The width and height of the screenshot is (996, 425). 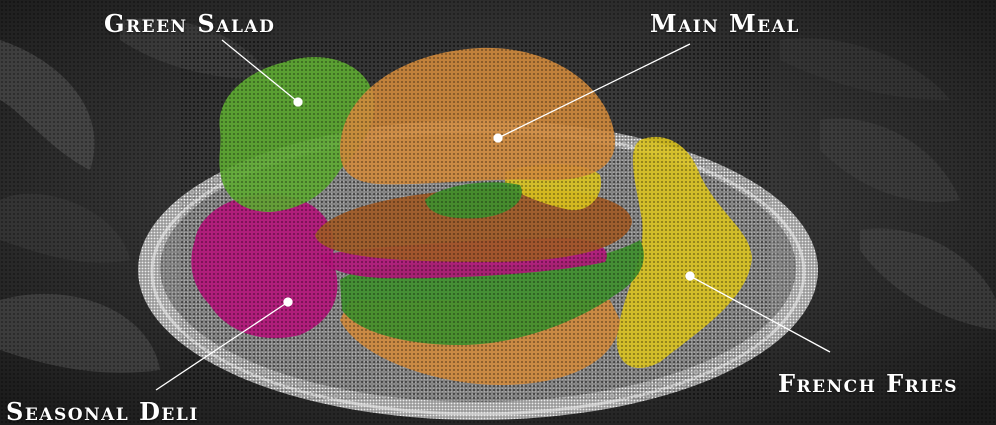 I want to click on leader-line-seasonal-deli, so click(x=222, y=346).